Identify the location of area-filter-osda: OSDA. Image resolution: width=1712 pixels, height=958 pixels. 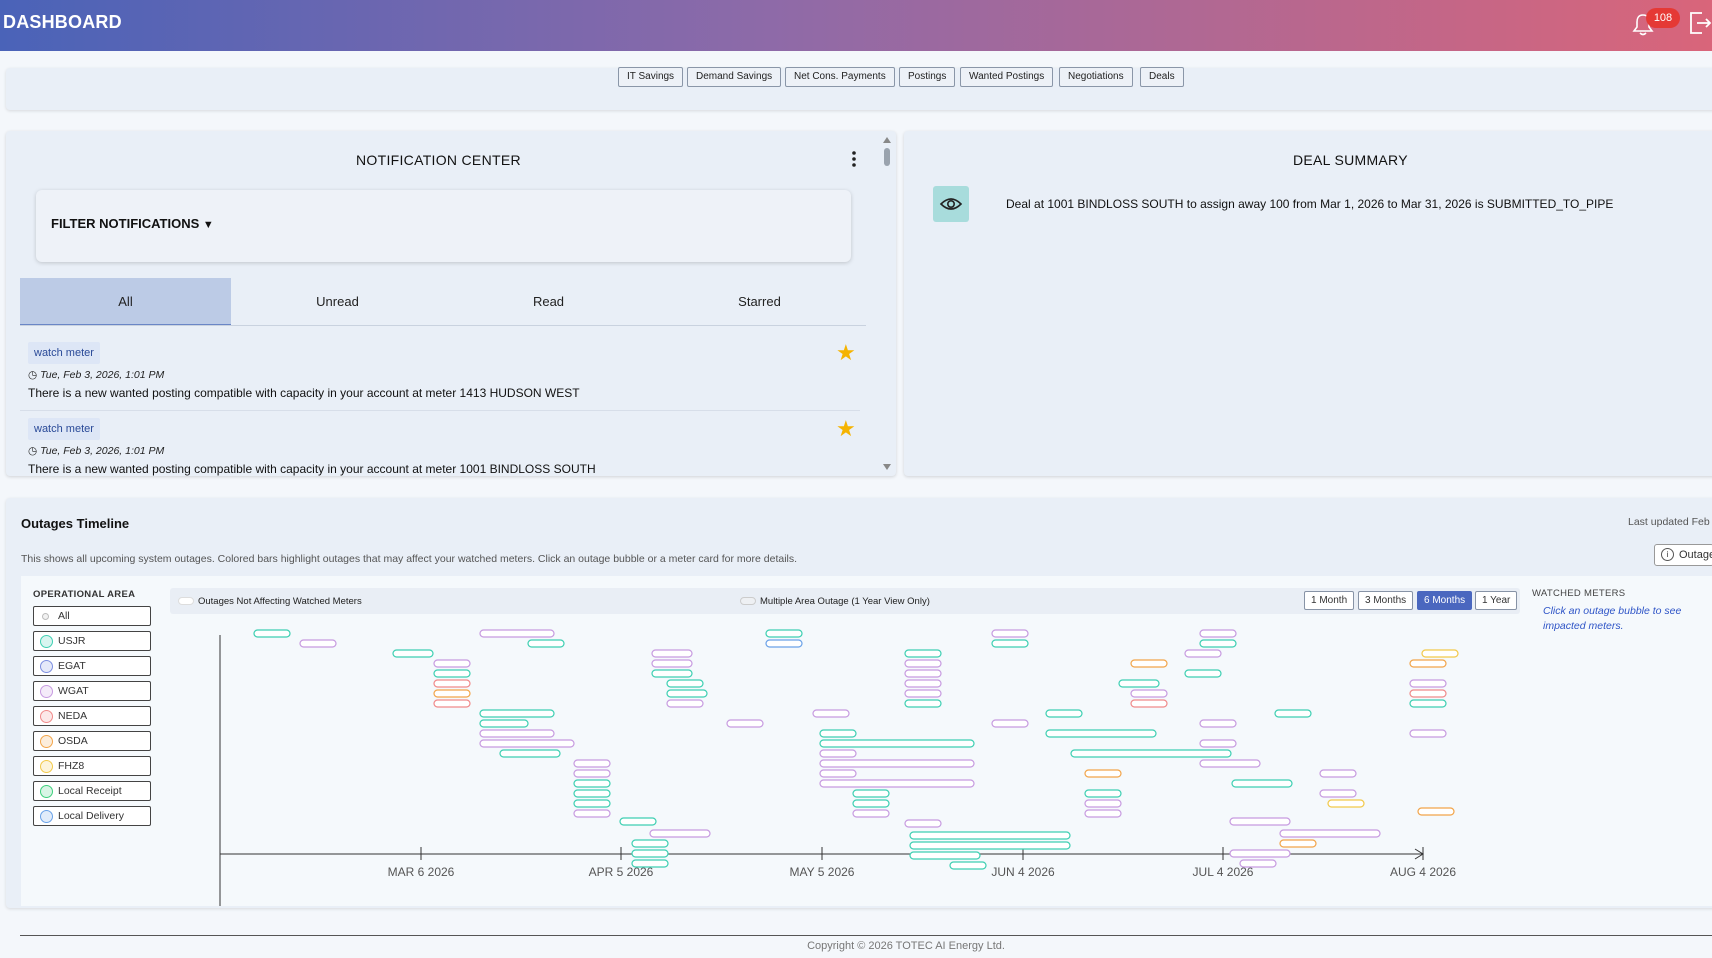
(92, 741).